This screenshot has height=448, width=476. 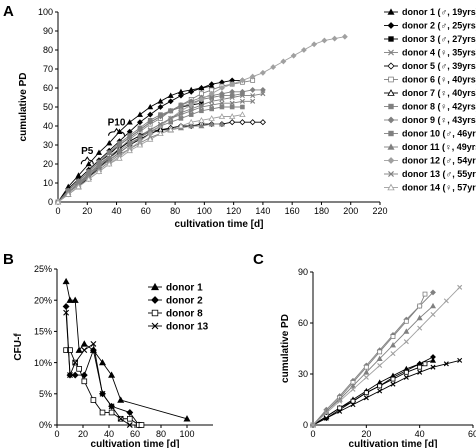 I want to click on x-tick-label: 160, so click(x=292, y=211).